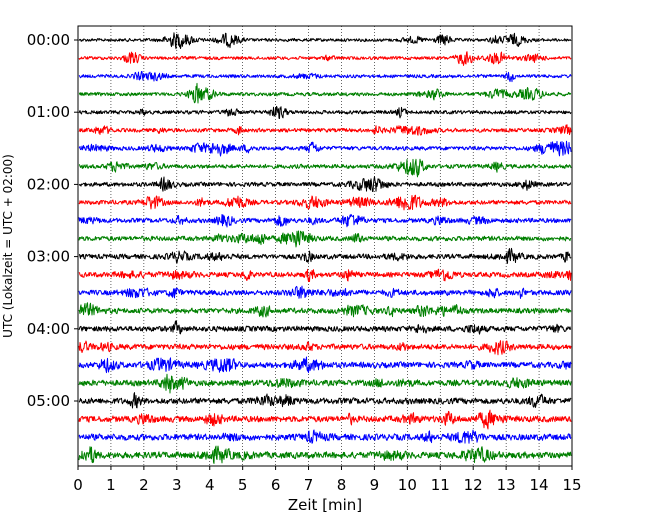 This screenshot has height=520, width=650. What do you see at coordinates (473, 485) in the screenshot?
I see `x-tick-label: 12` at bounding box center [473, 485].